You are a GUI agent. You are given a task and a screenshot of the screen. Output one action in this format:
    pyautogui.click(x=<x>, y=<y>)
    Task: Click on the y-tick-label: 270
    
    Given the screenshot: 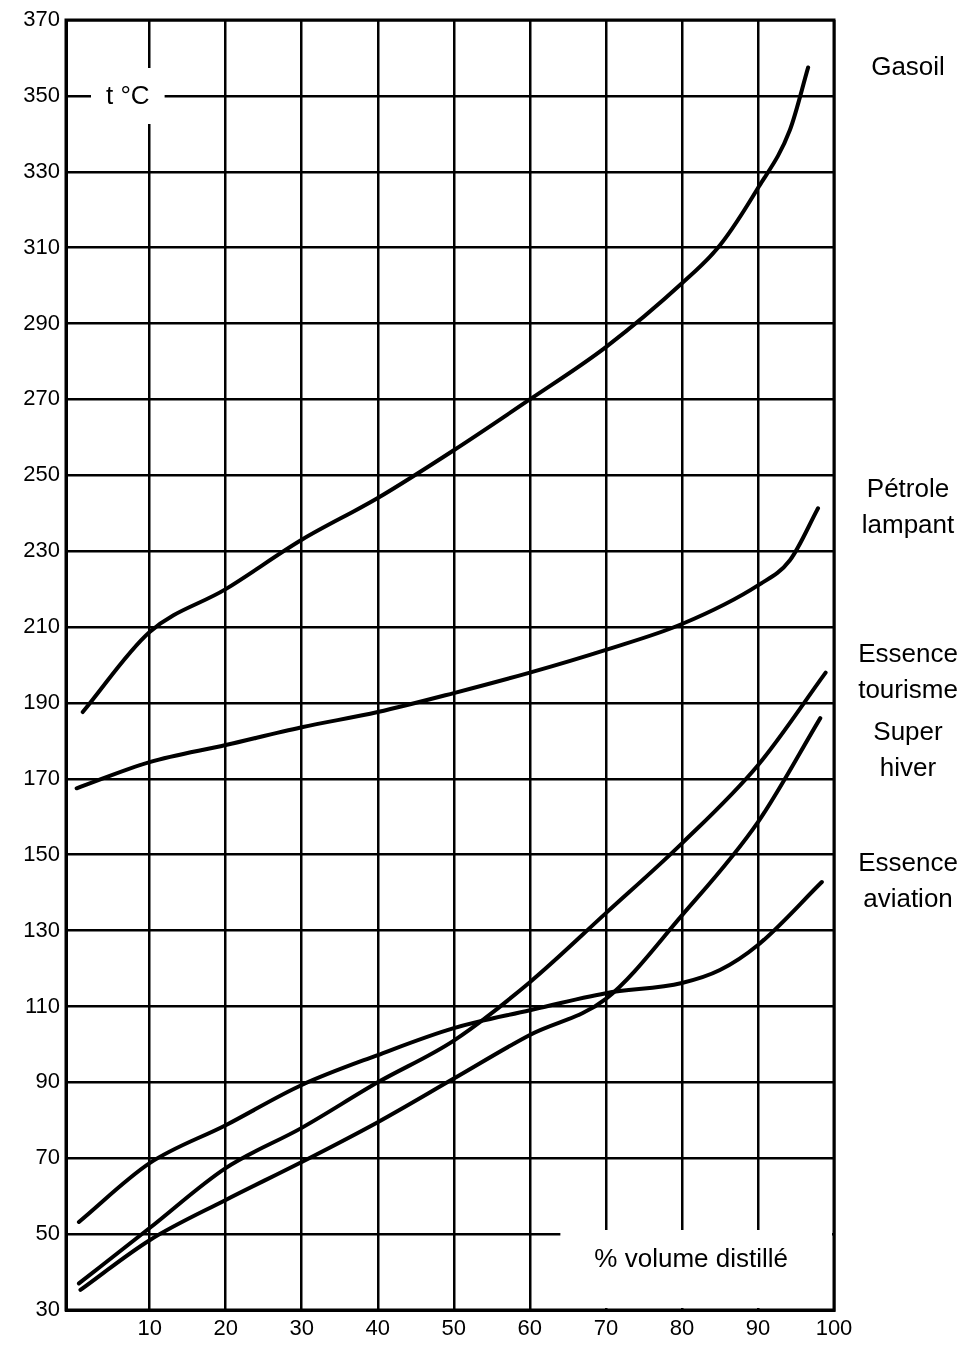 What is the action you would take?
    pyautogui.click(x=41, y=398)
    